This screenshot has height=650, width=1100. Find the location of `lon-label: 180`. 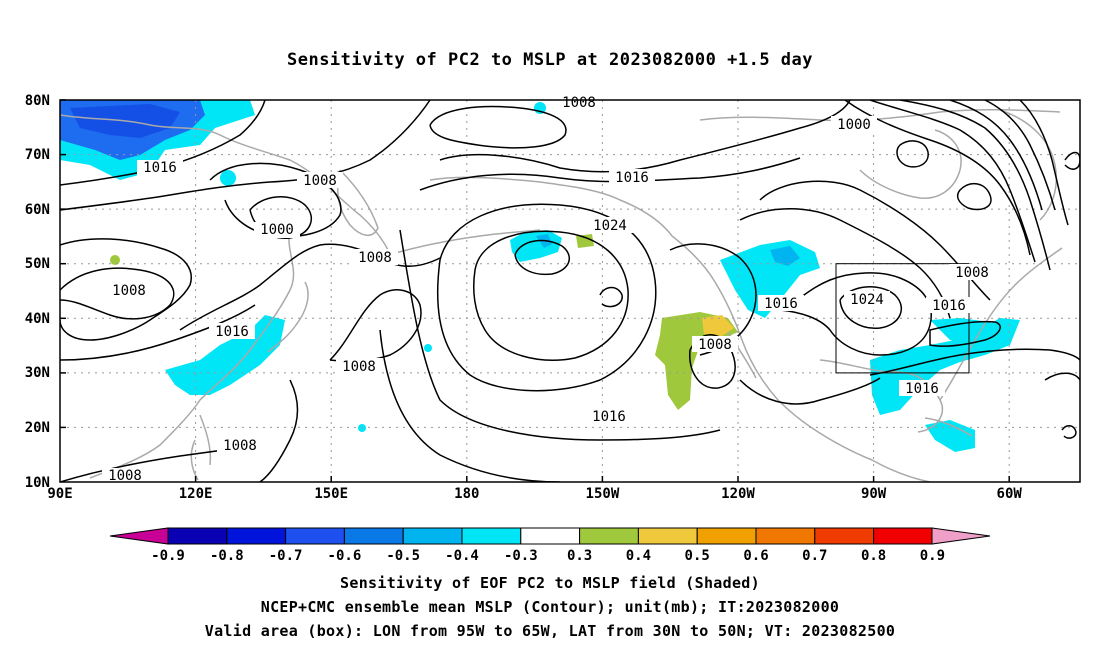

lon-label: 180 is located at coordinates (466, 494).